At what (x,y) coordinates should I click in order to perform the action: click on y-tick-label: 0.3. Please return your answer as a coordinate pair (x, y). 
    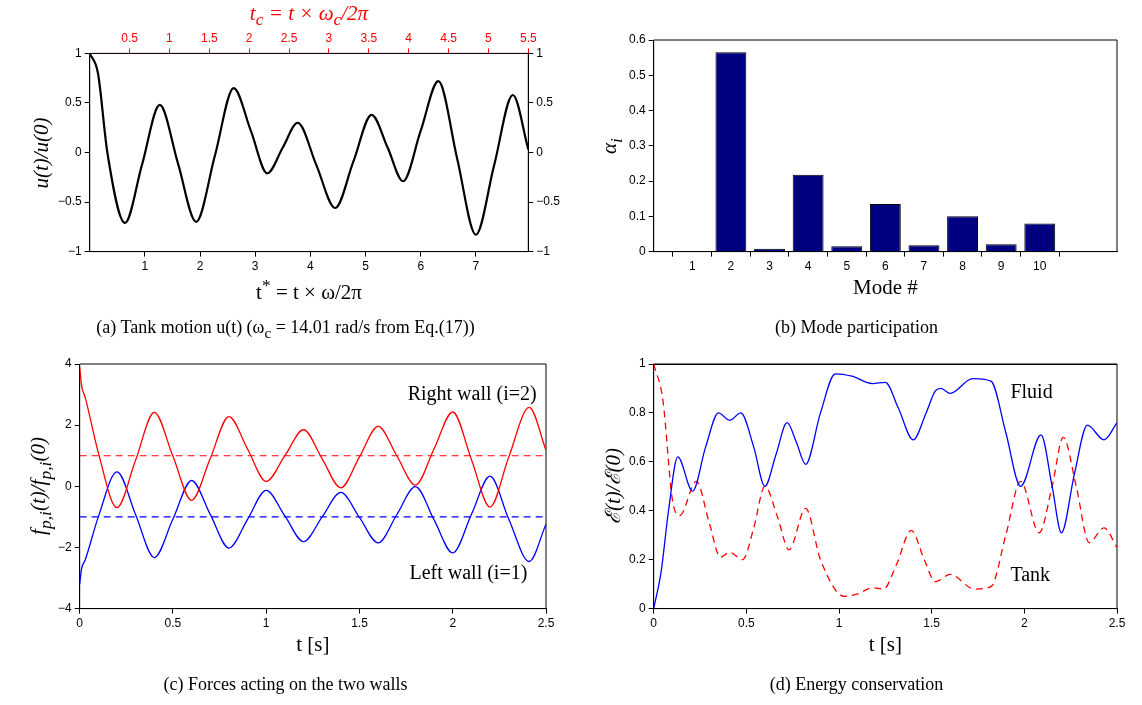
    Looking at the image, I should click on (637, 145).